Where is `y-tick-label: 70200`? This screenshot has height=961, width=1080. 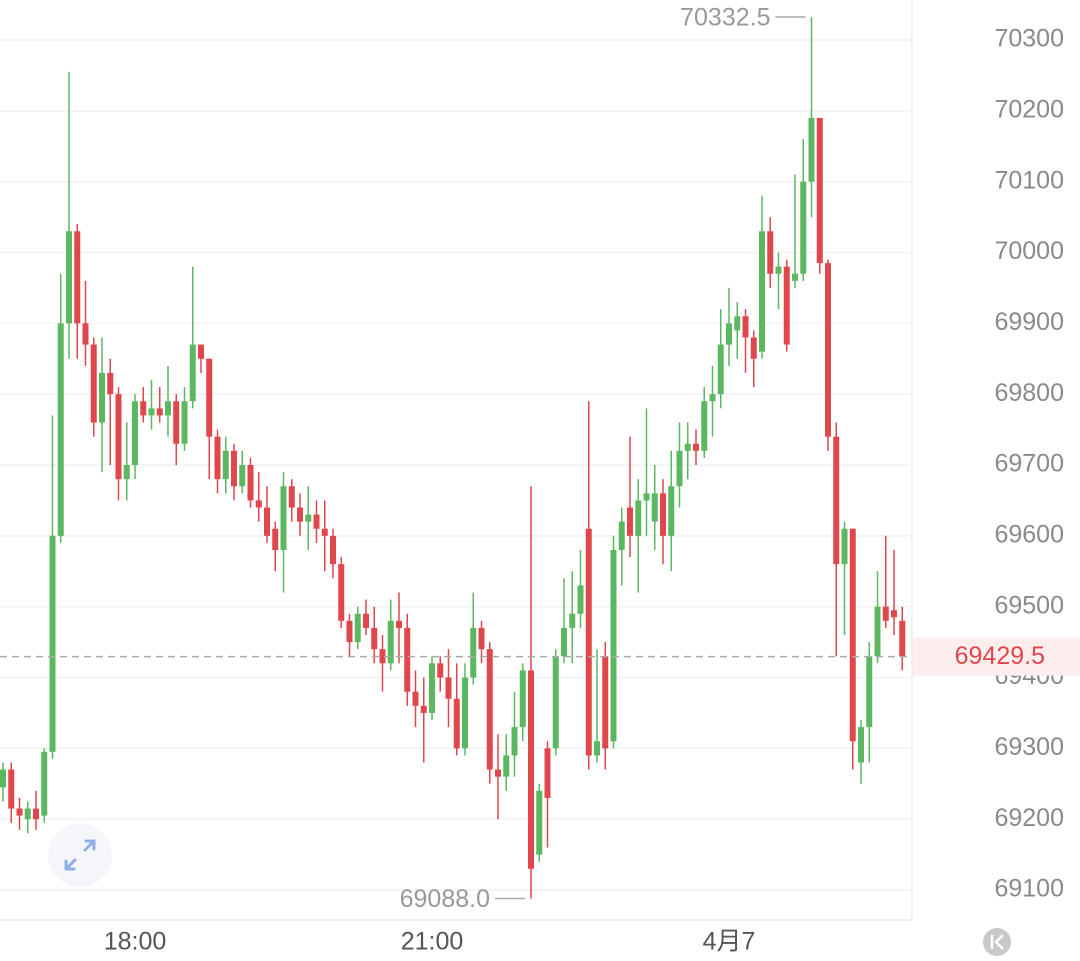 y-tick-label: 70200 is located at coordinates (1029, 109).